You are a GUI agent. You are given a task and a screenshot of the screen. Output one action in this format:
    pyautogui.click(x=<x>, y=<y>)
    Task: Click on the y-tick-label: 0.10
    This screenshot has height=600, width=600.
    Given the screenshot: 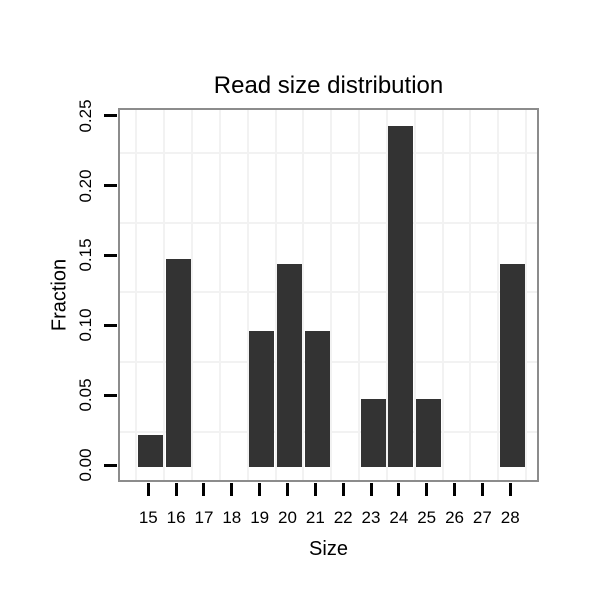 What is the action you would take?
    pyautogui.click(x=85, y=325)
    